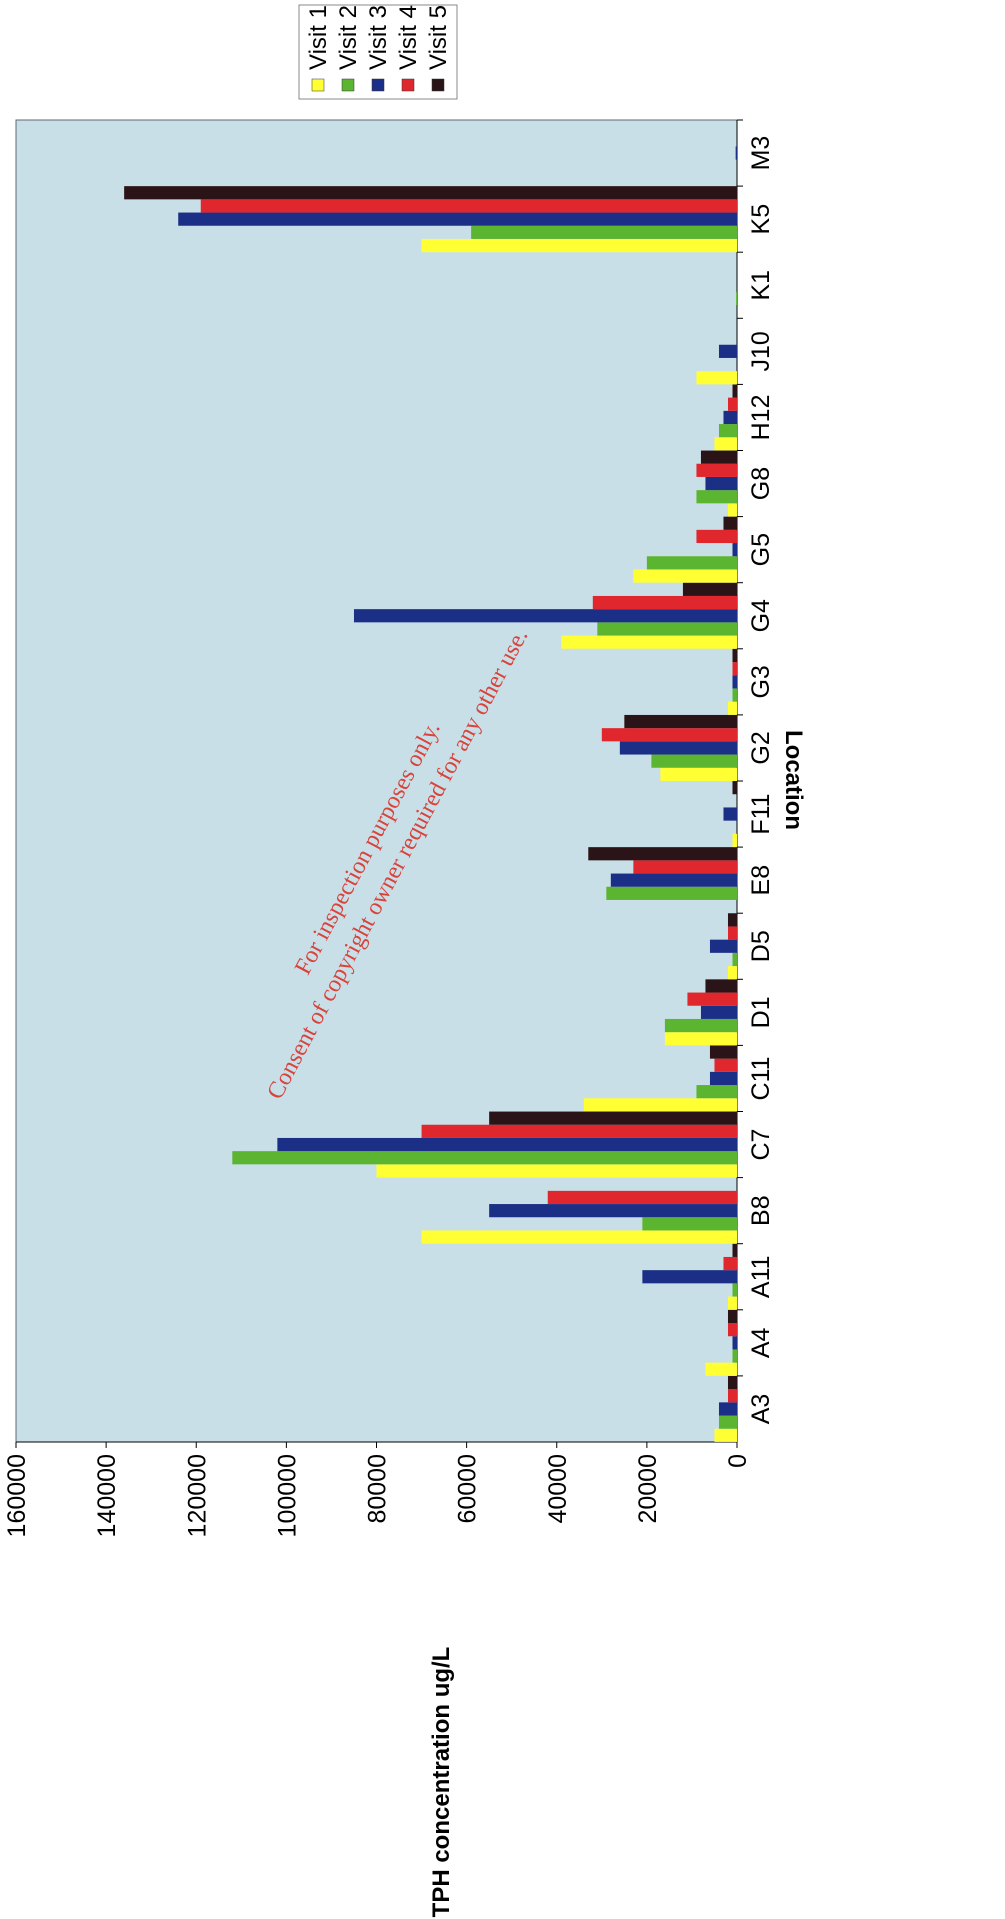 Image resolution: width=1005 pixels, height=1919 pixels. I want to click on category-label-h12: H12, so click(761, 418).